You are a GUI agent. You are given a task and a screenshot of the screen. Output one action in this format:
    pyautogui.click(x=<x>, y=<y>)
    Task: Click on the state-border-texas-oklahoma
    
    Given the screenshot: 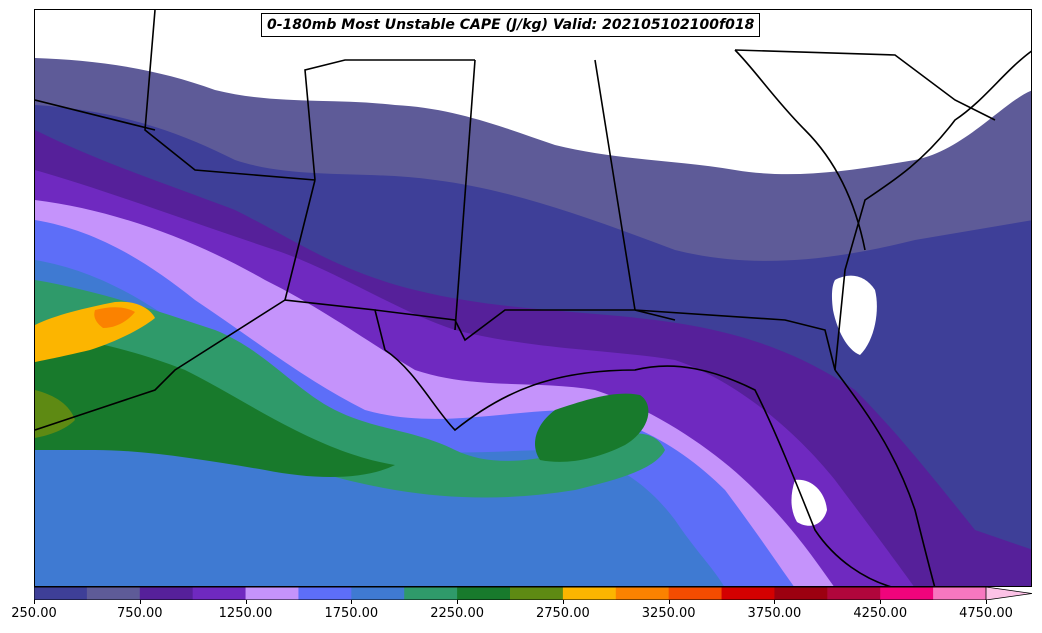 What is the action you would take?
    pyautogui.click(x=230, y=95)
    